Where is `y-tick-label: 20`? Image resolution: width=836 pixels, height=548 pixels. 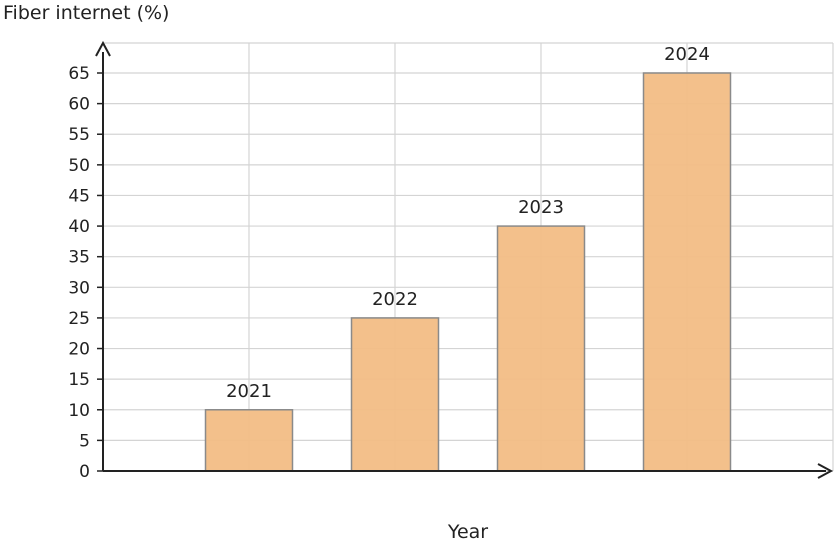 y-tick-label: 20 is located at coordinates (79, 350).